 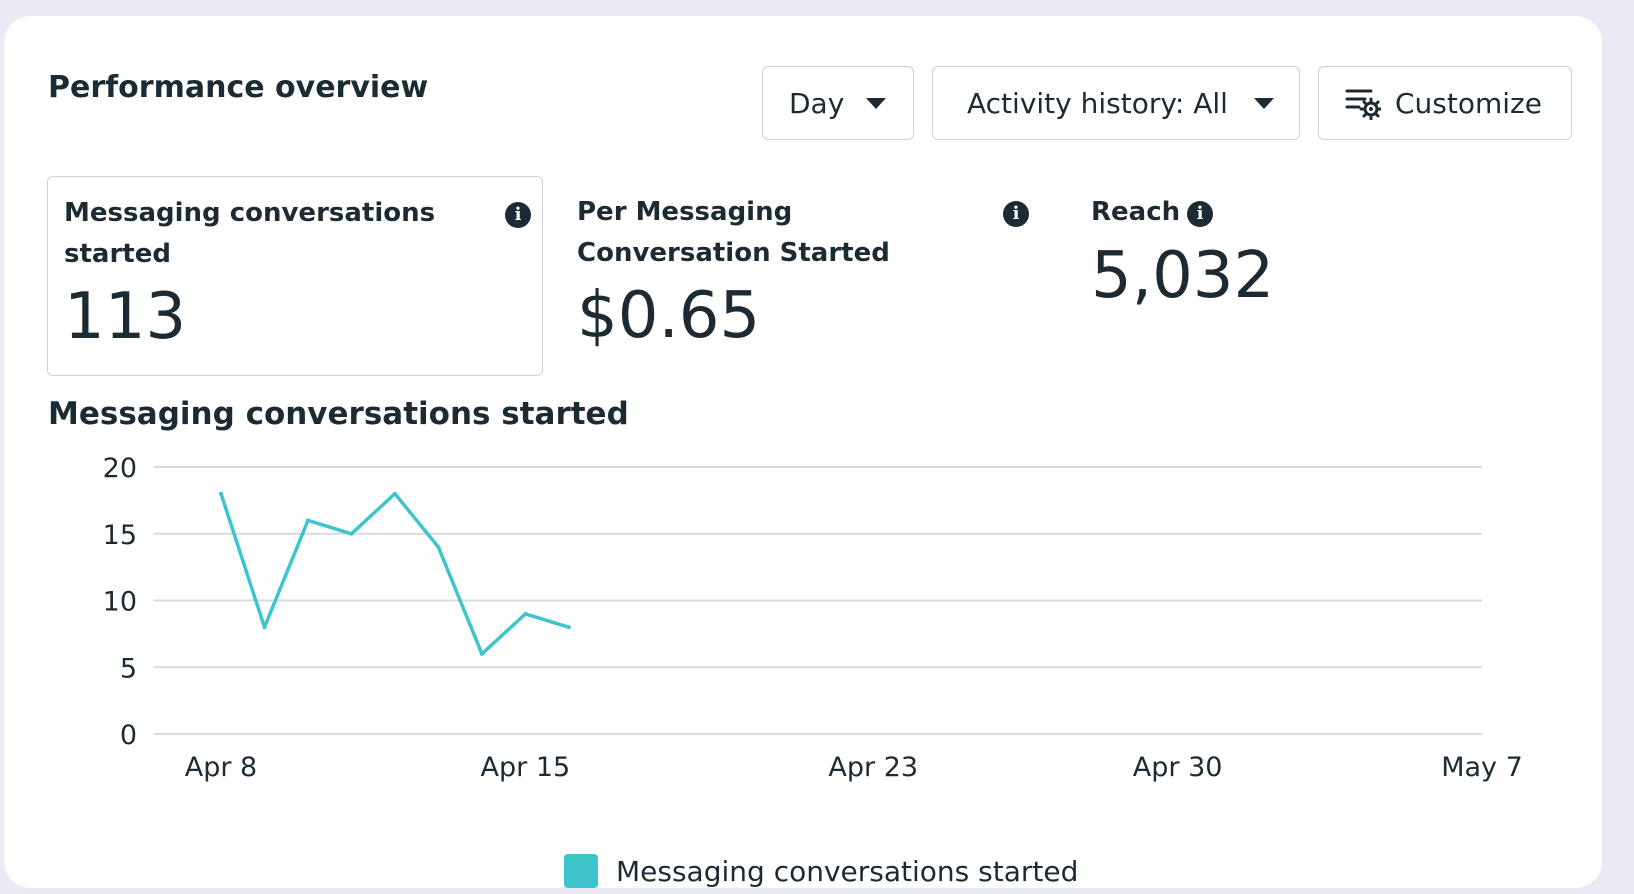 I want to click on customize-button: Customize, so click(x=1445, y=103).